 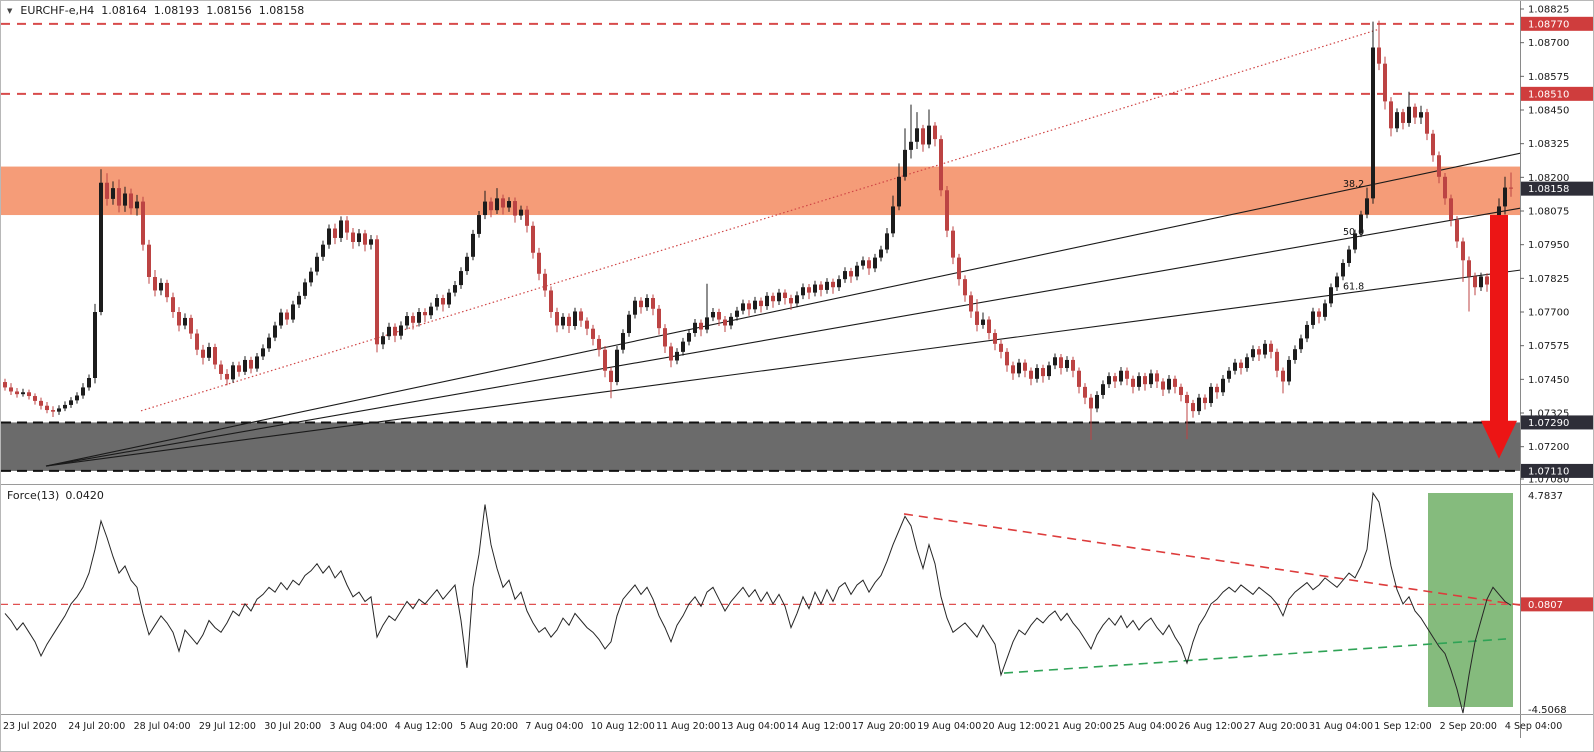 I want to click on ohlc-high: 1.08193, so click(x=176, y=10).